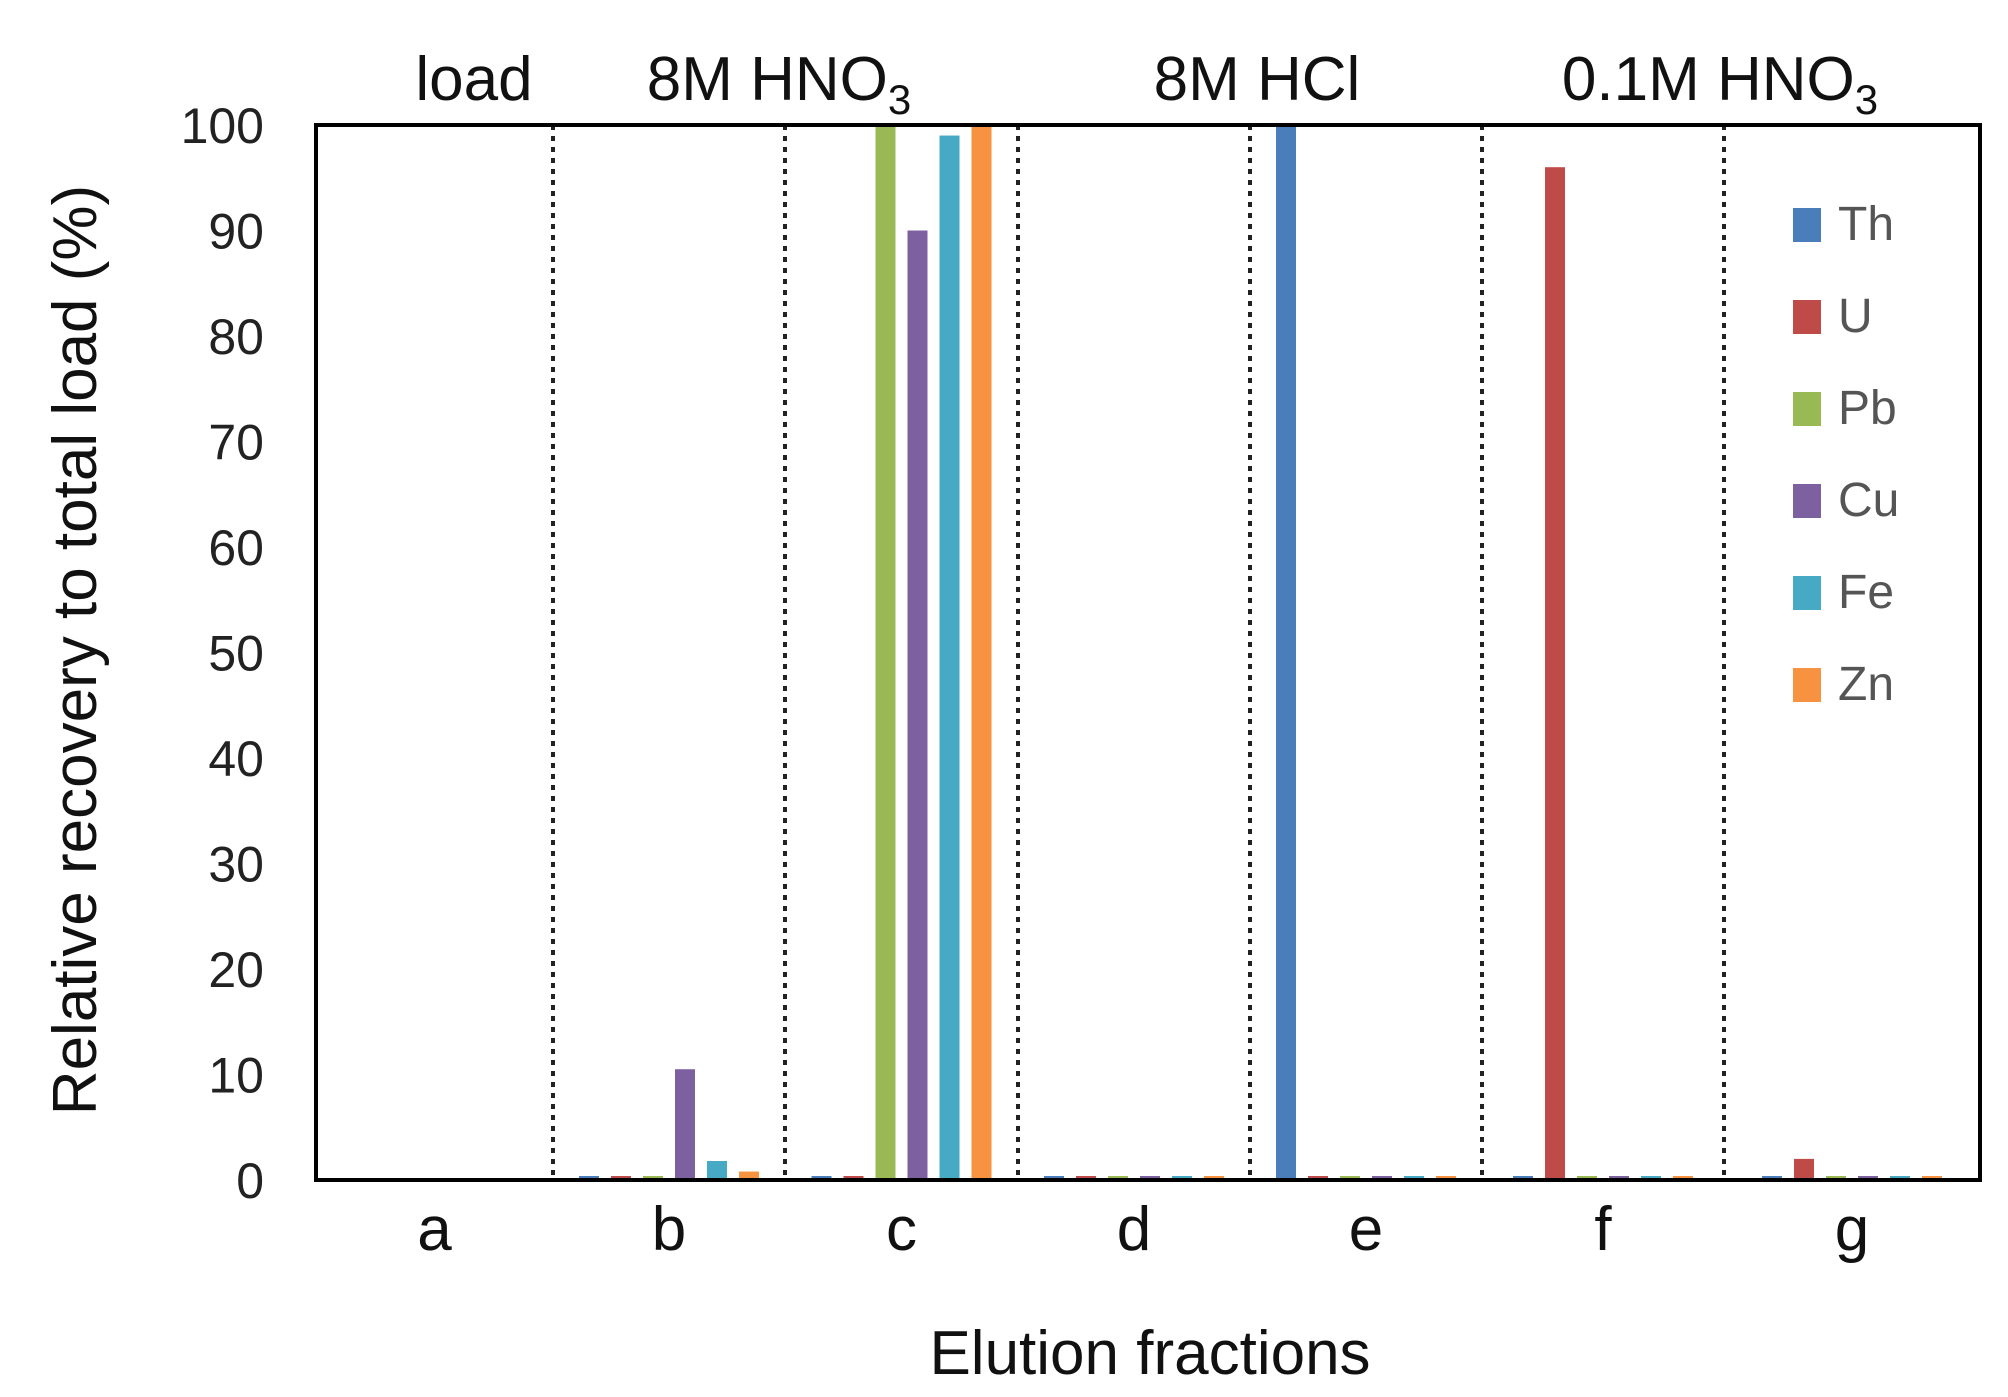 The width and height of the screenshot is (2008, 1397). Describe the element at coordinates (685, 1124) in the screenshot. I see `bar-cu-b` at that location.